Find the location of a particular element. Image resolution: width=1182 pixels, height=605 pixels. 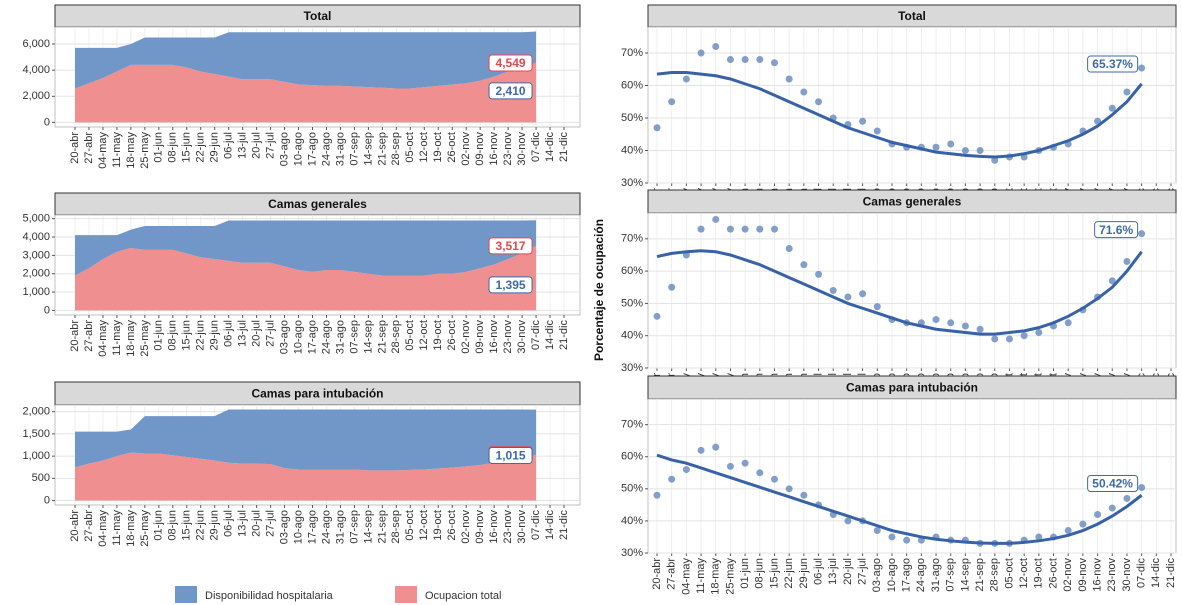

x-tick-label: 07-sep is located at coordinates (354, 337).